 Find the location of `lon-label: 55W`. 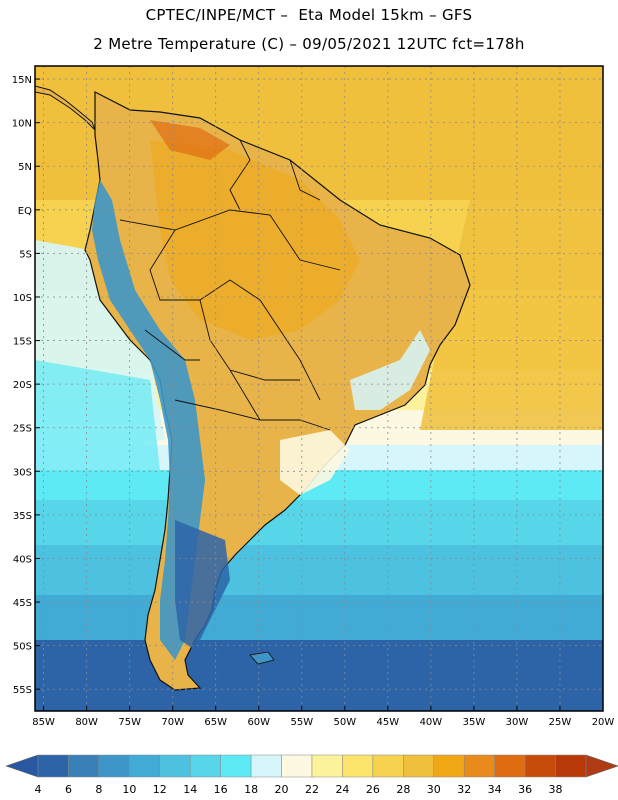

lon-label: 55W is located at coordinates (301, 722).